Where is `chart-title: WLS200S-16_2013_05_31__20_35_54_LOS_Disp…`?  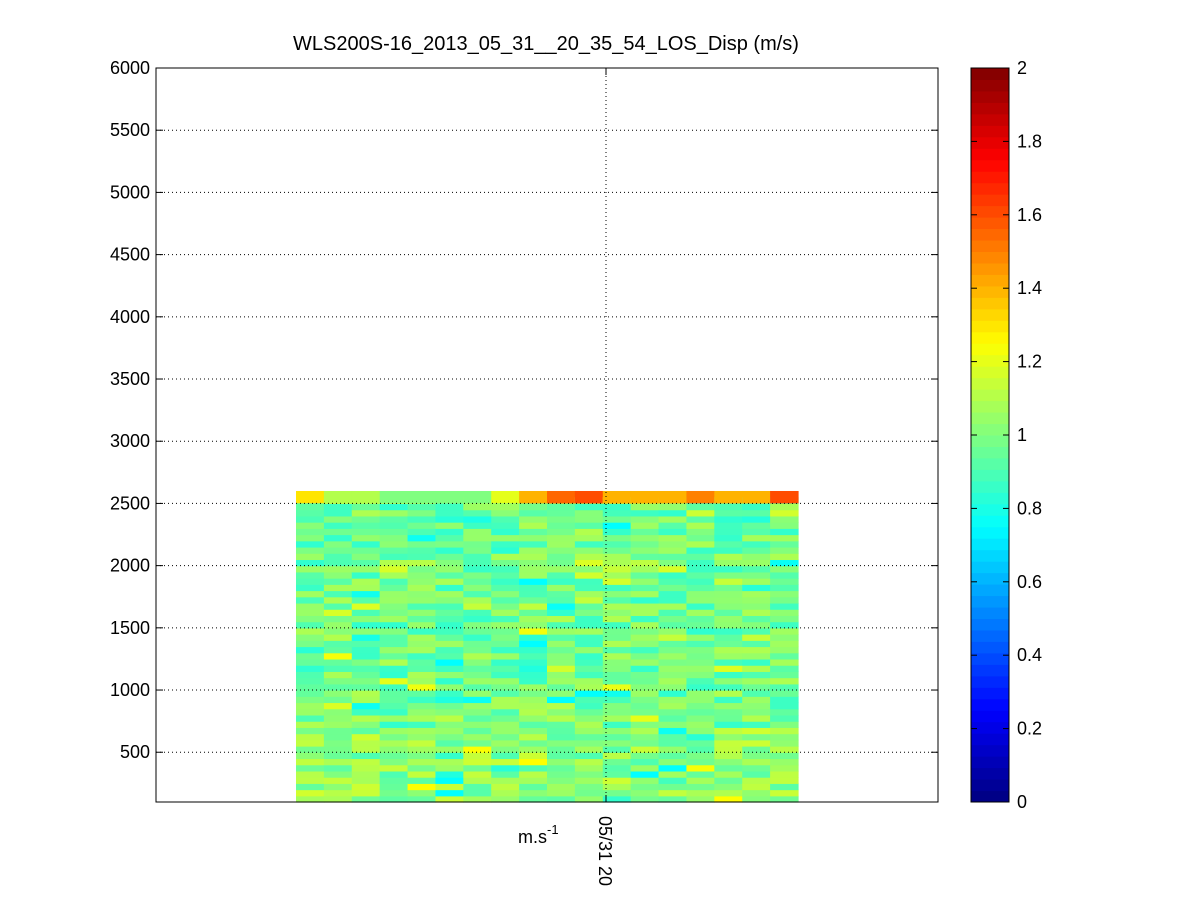 chart-title: WLS200S-16_2013_05_31__20_35_54_LOS_Disp… is located at coordinates (546, 44).